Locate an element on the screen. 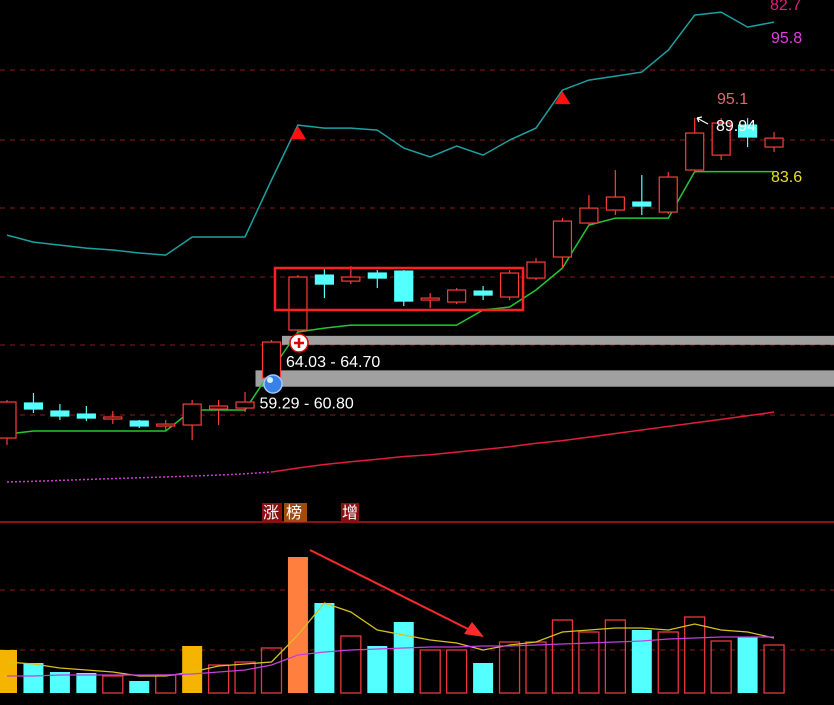 The height and width of the screenshot is (705, 834). price-label: 95.1 is located at coordinates (732, 99).